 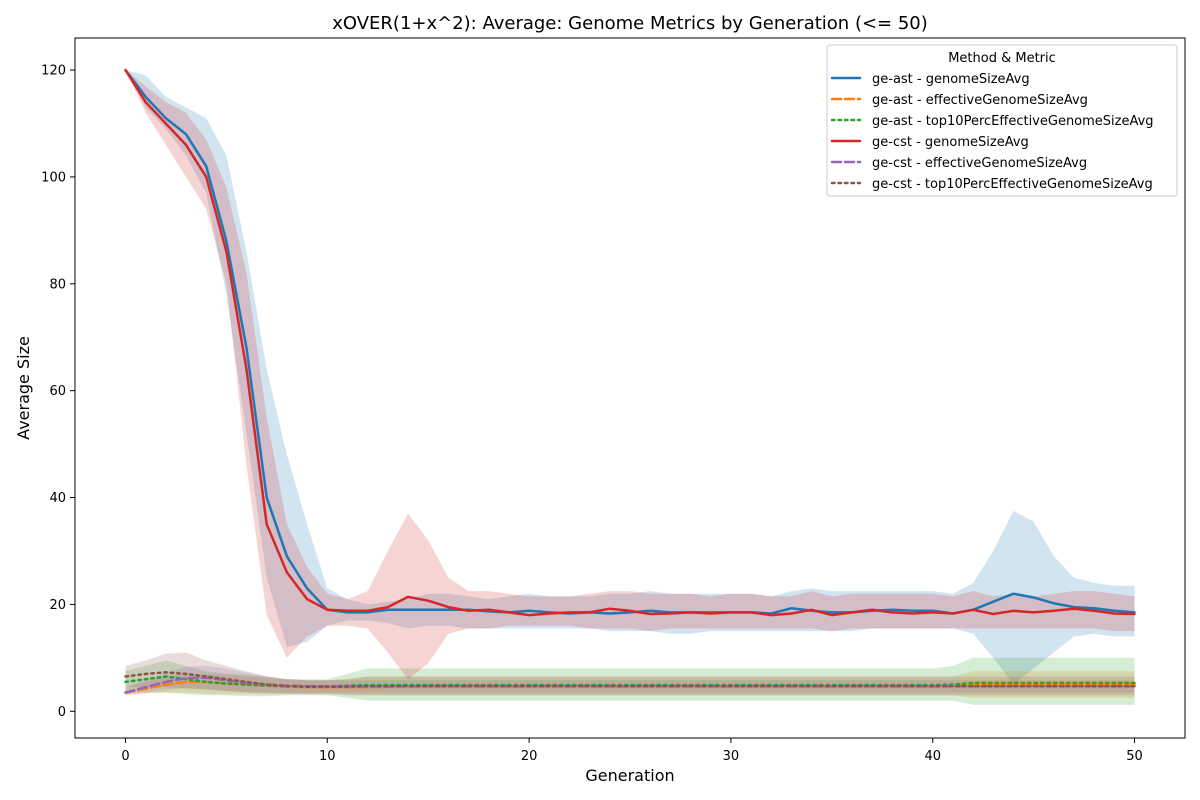 What do you see at coordinates (53, 177) in the screenshot?
I see `y-tick-label: 100` at bounding box center [53, 177].